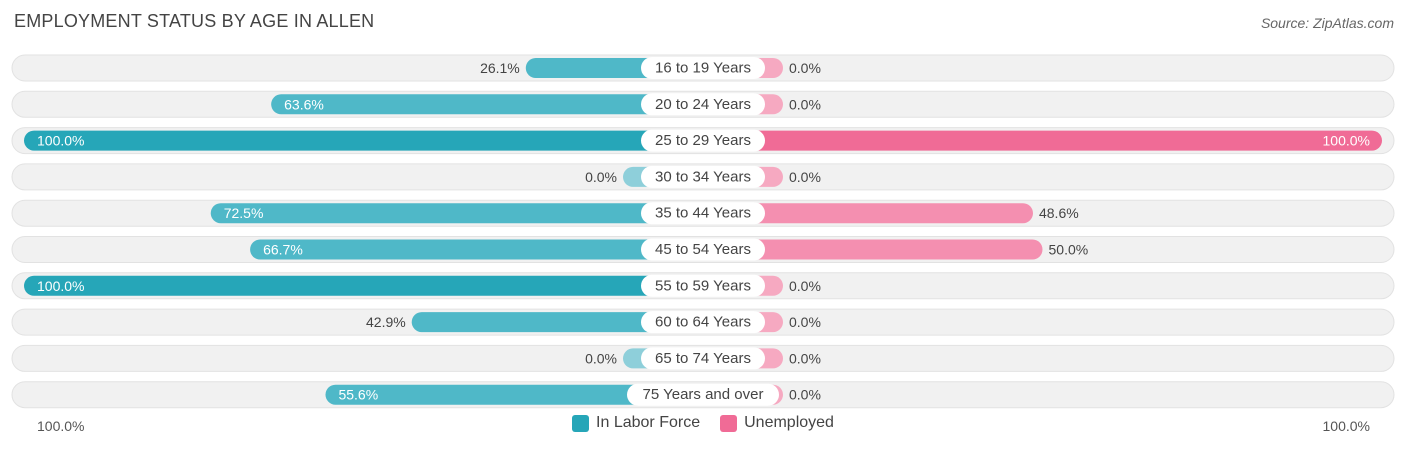  I want to click on category-label: 65 to 74 Years, so click(703, 358).